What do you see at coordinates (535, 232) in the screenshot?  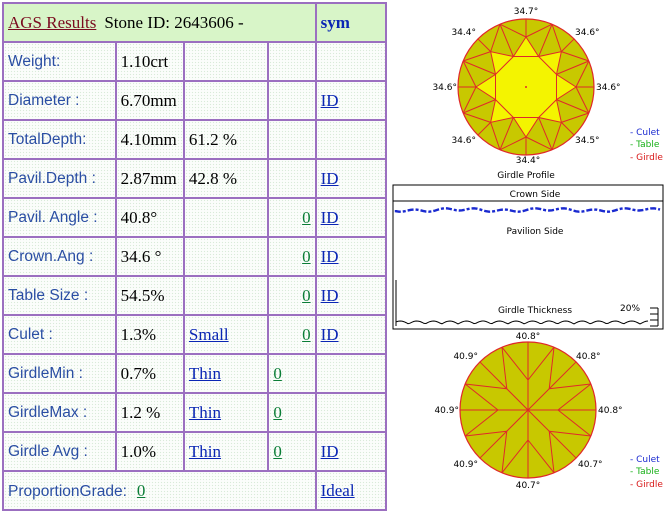 I see `pavilion-side-label: Pavilion Side` at bounding box center [535, 232].